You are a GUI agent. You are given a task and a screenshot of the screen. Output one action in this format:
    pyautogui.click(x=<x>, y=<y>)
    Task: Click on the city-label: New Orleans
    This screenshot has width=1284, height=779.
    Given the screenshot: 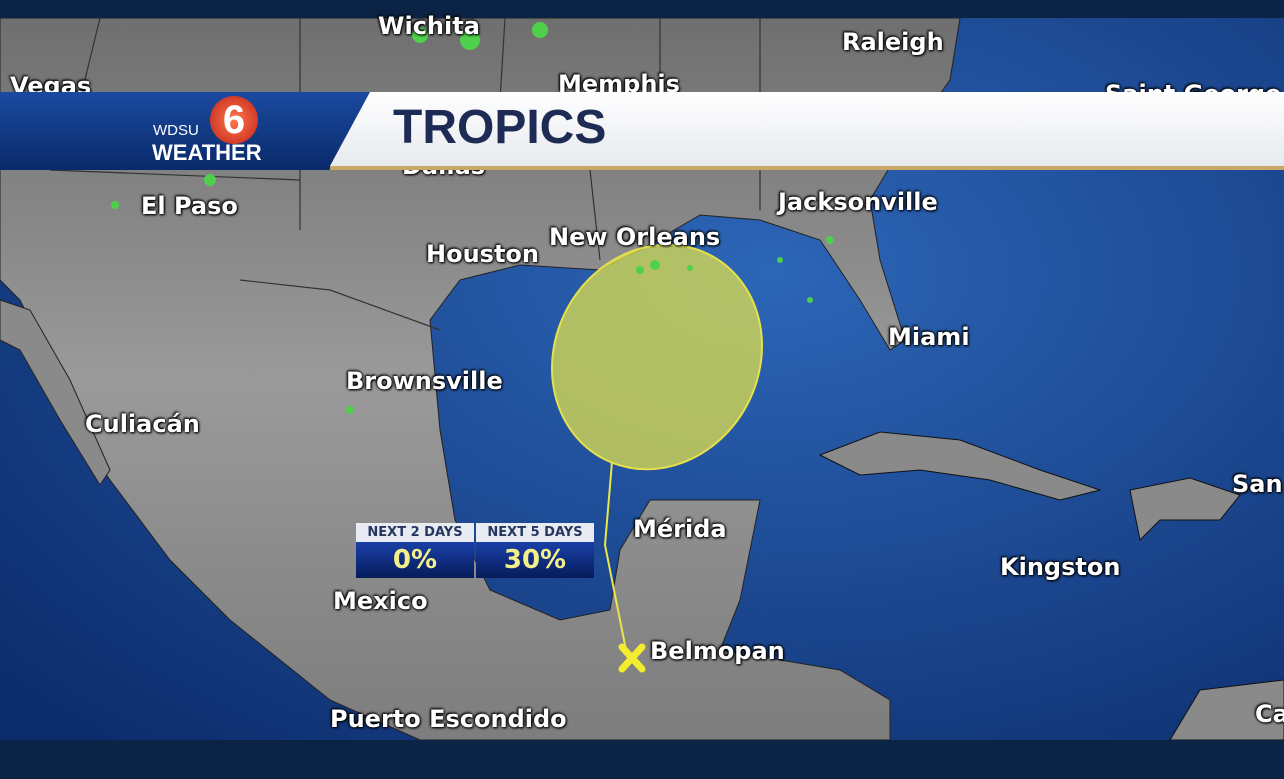 What is the action you would take?
    pyautogui.click(x=635, y=237)
    